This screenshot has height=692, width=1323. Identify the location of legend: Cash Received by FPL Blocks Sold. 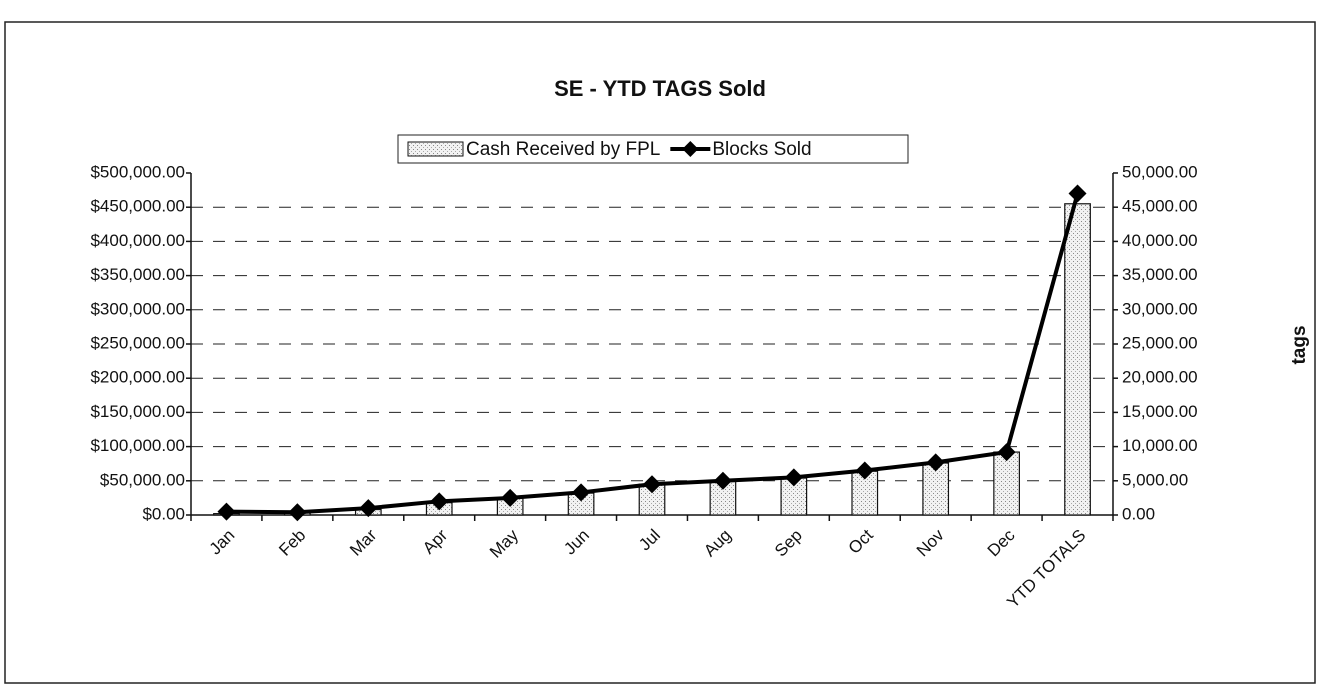
(609, 149).